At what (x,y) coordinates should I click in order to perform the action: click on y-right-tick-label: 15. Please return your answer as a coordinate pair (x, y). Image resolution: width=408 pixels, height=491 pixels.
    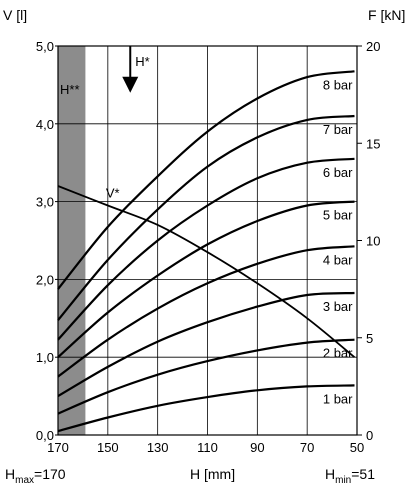
    Looking at the image, I should click on (373, 143).